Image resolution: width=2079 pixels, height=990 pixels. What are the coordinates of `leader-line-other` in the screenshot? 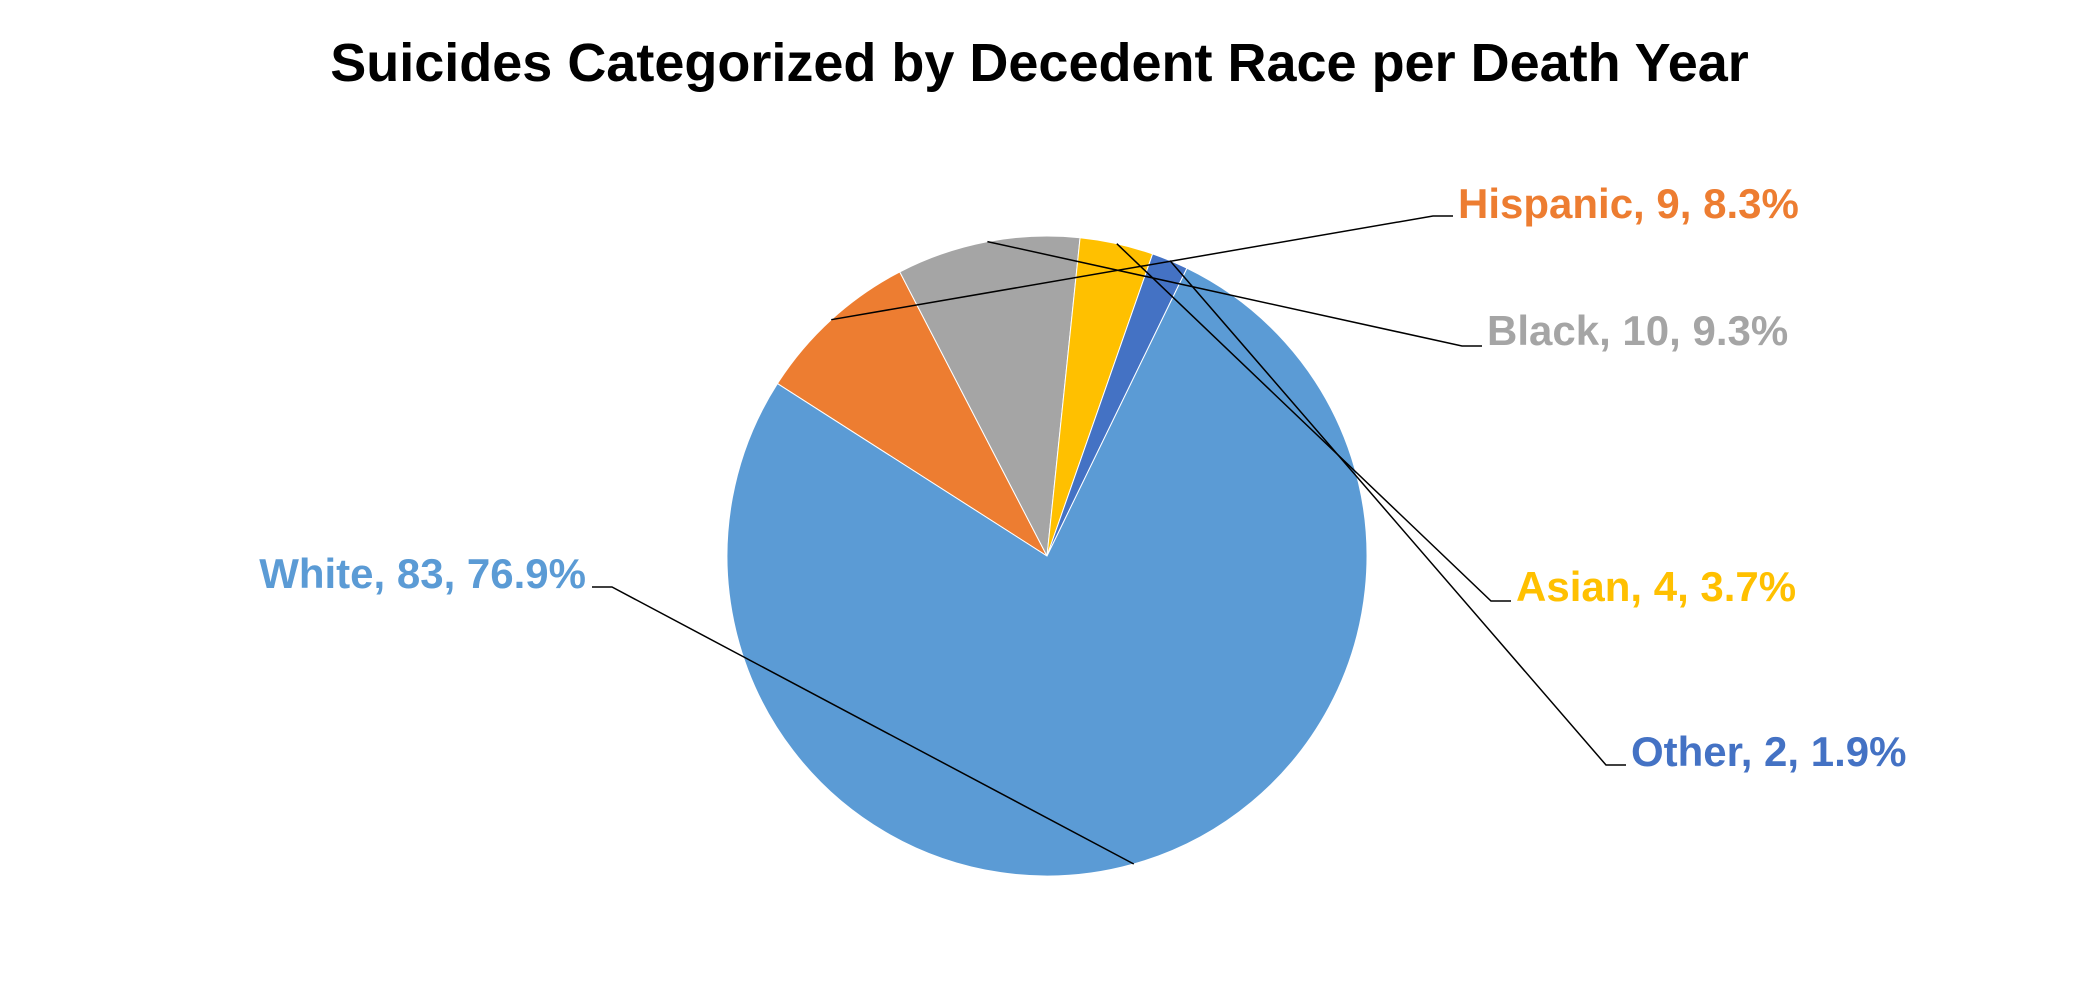 It's located at (1397, 513).